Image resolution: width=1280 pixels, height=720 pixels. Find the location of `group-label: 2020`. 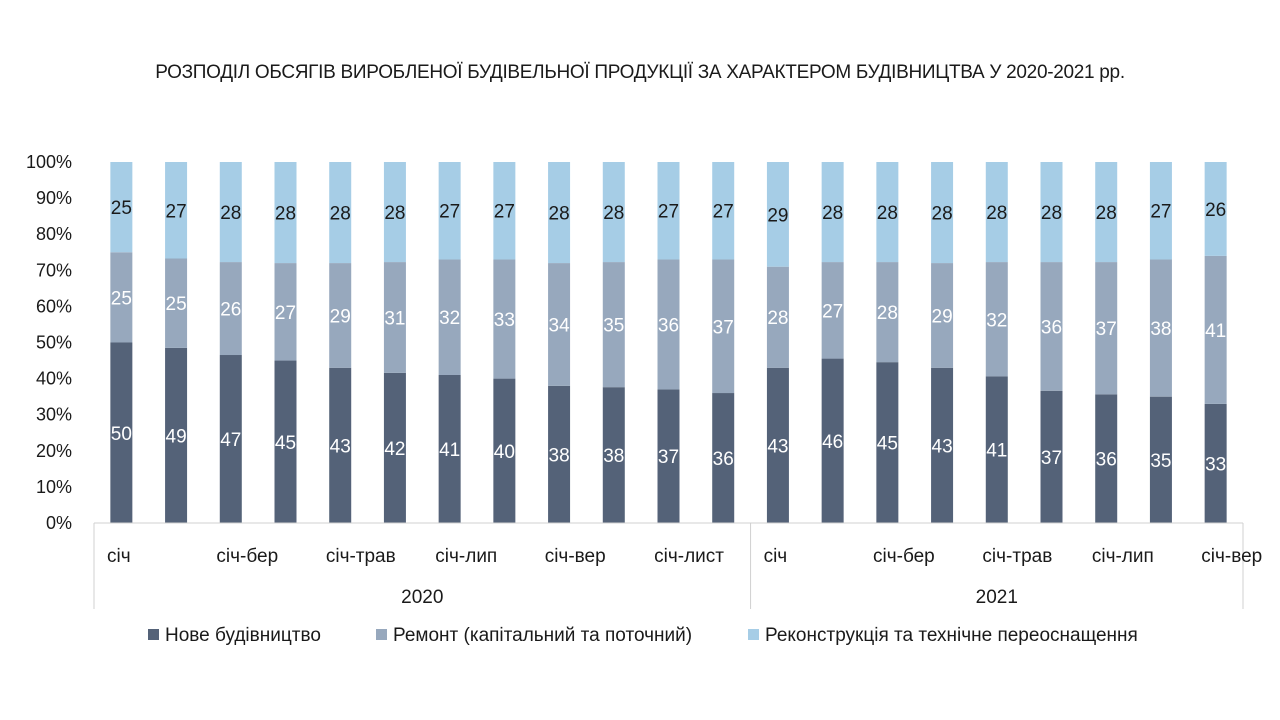

group-label: 2020 is located at coordinates (422, 597).